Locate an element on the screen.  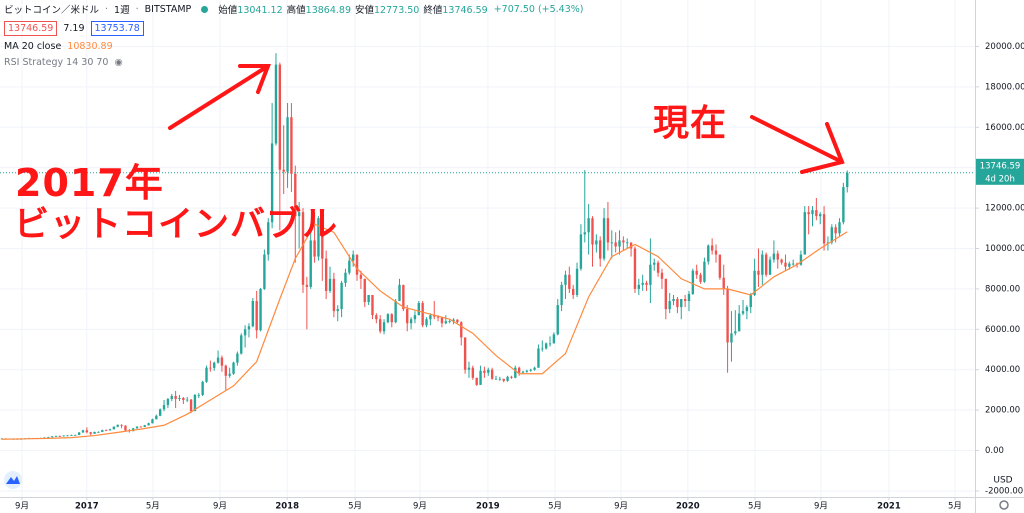
visibility-icon: ◉ is located at coordinates (118, 62).